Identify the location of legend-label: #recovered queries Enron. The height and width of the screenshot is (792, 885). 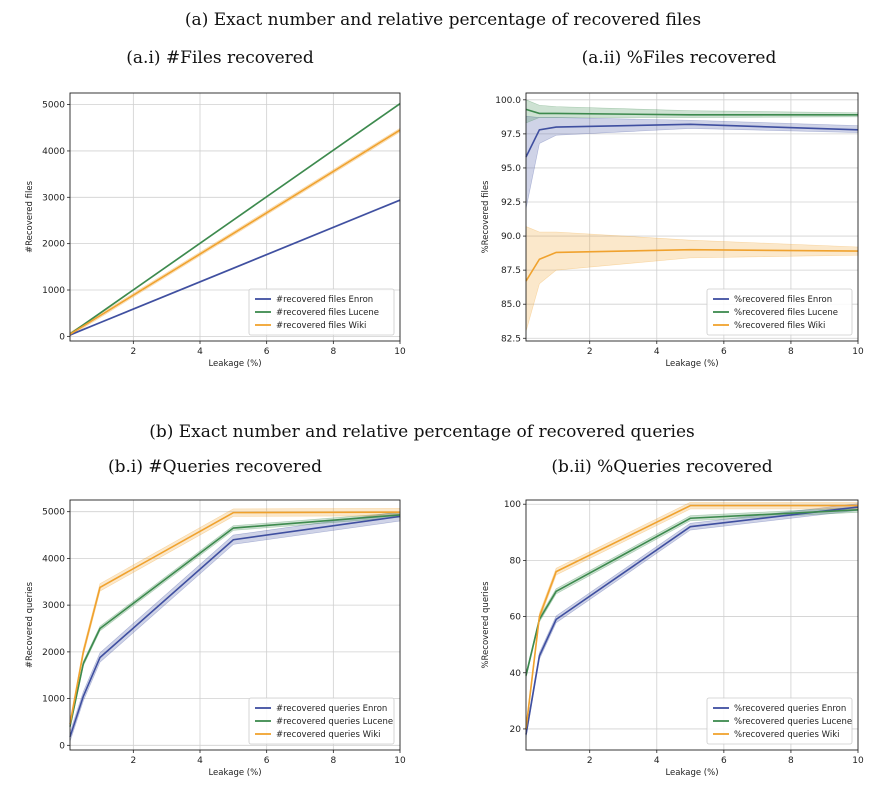
(331, 709).